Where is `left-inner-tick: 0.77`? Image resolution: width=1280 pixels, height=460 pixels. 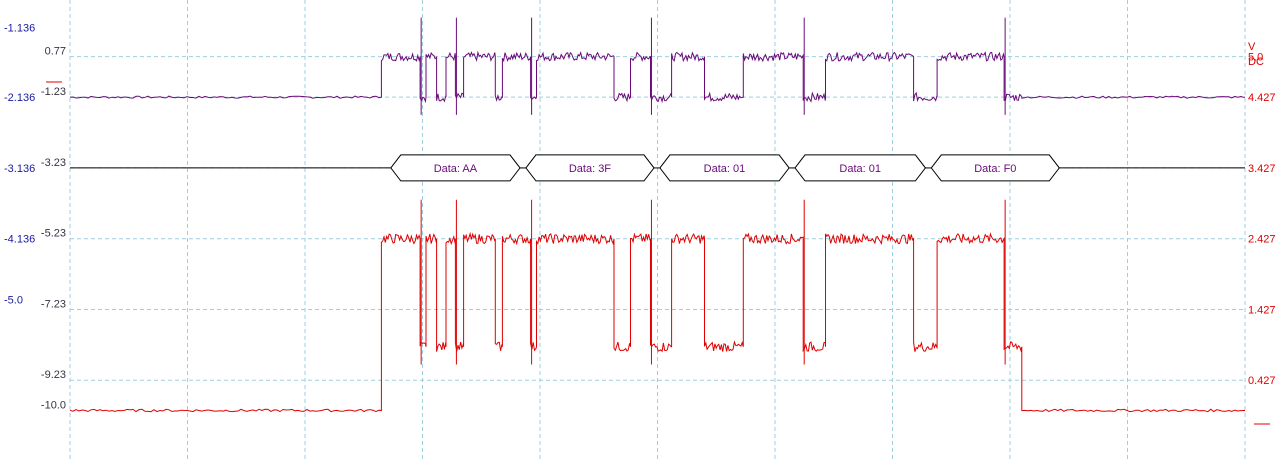
left-inner-tick: 0.77 is located at coordinates (55, 52).